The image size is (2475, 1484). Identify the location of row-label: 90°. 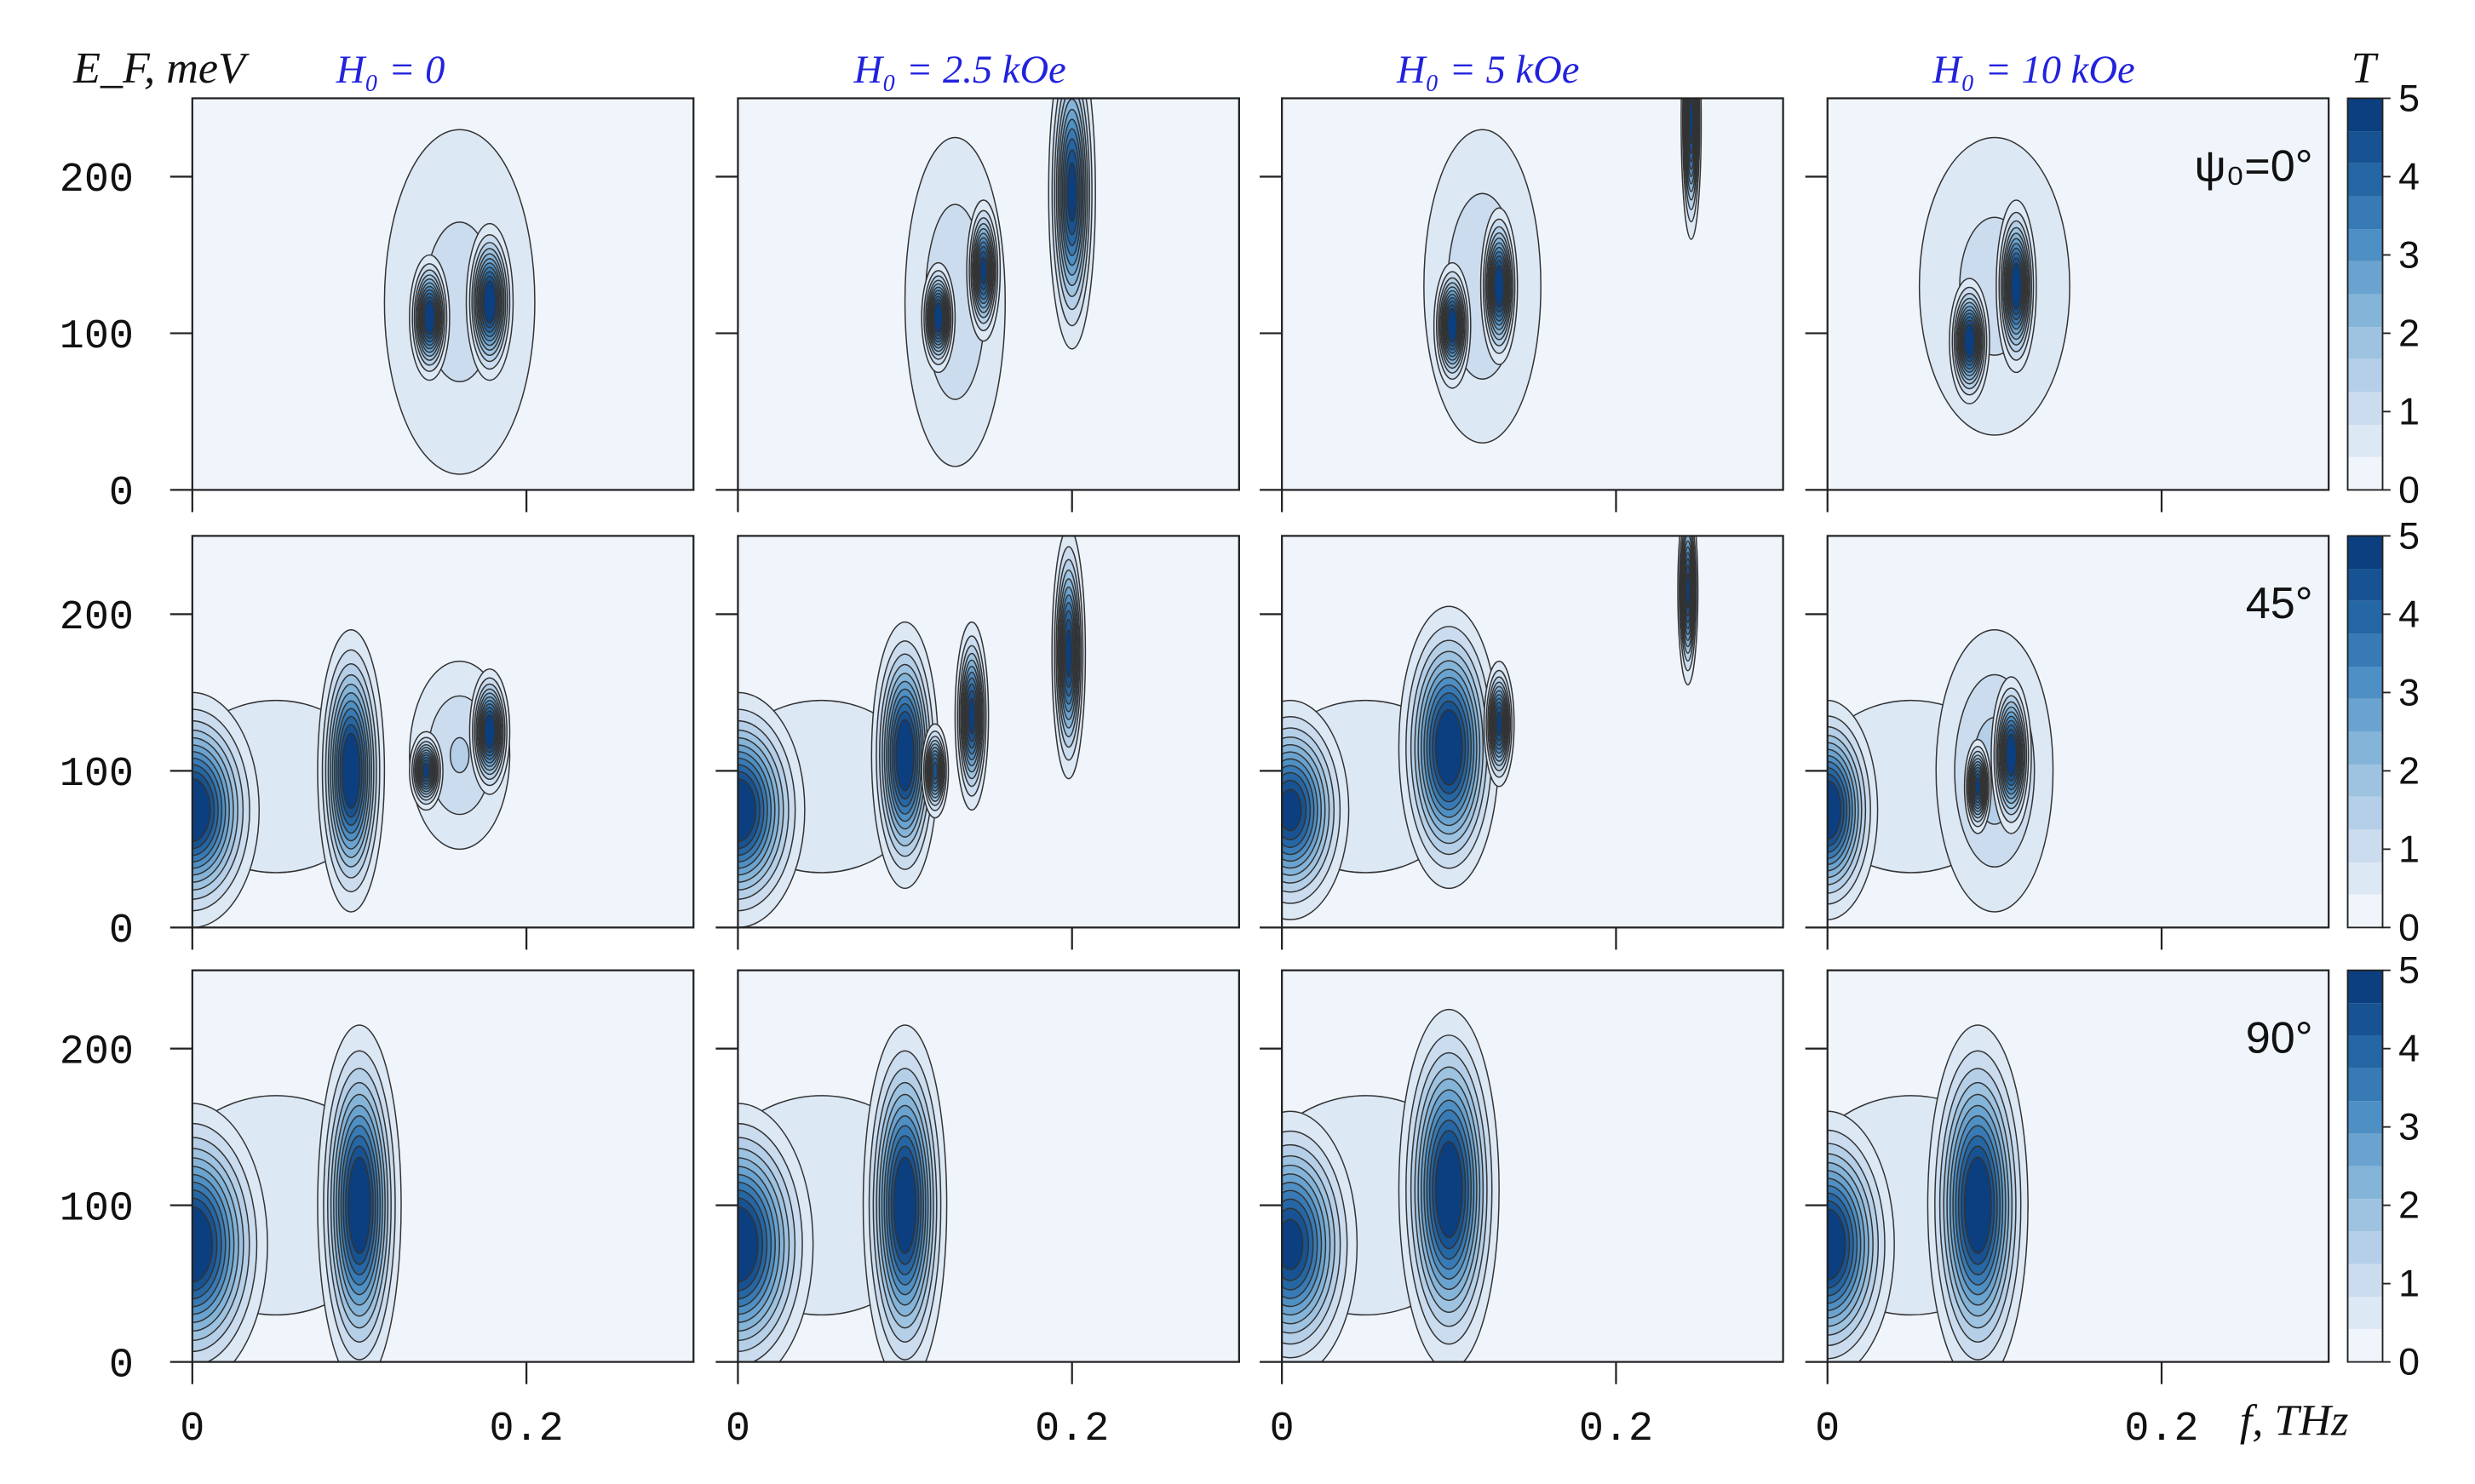
(2279, 1038).